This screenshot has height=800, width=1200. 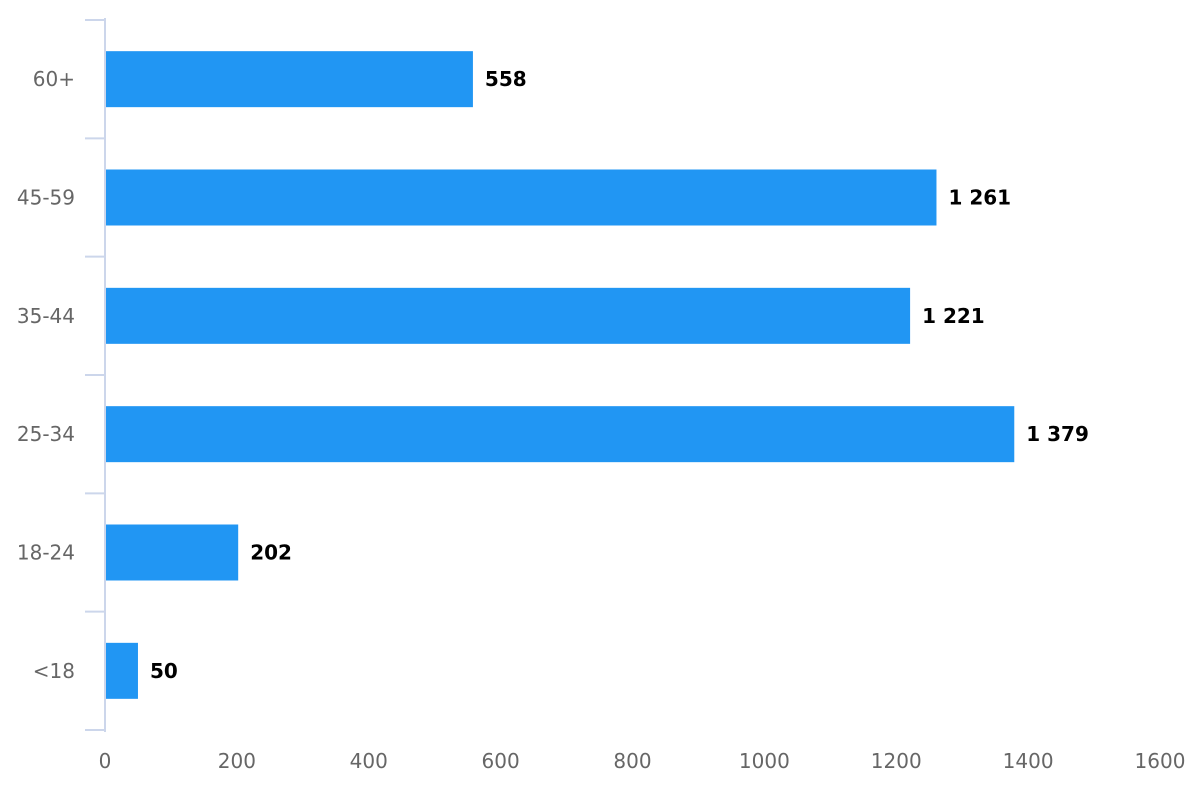 I want to click on data-label: 1 261, so click(x=979, y=198).